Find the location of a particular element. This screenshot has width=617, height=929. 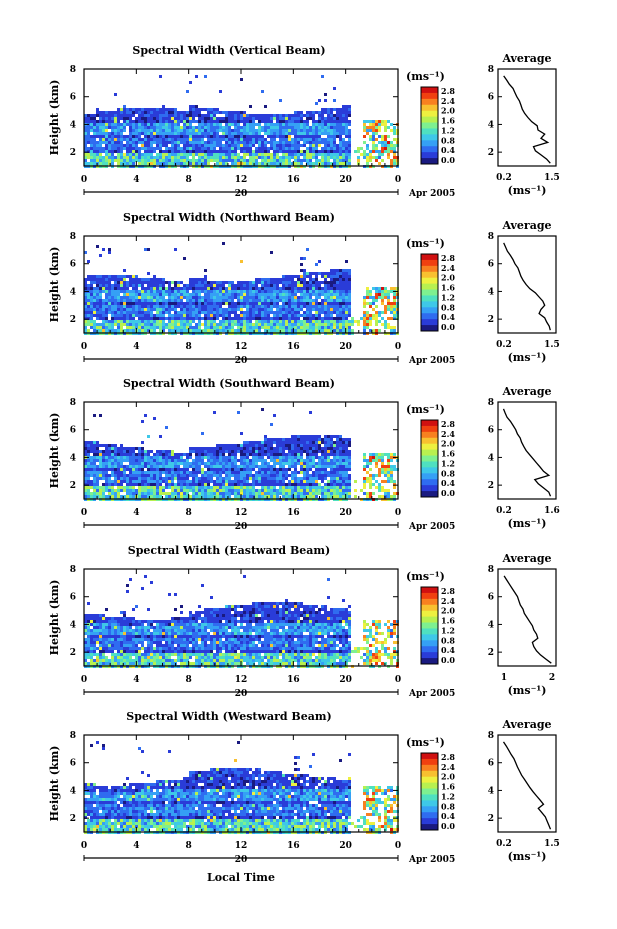

y-tick-label: 8 is located at coordinates (73, 70).